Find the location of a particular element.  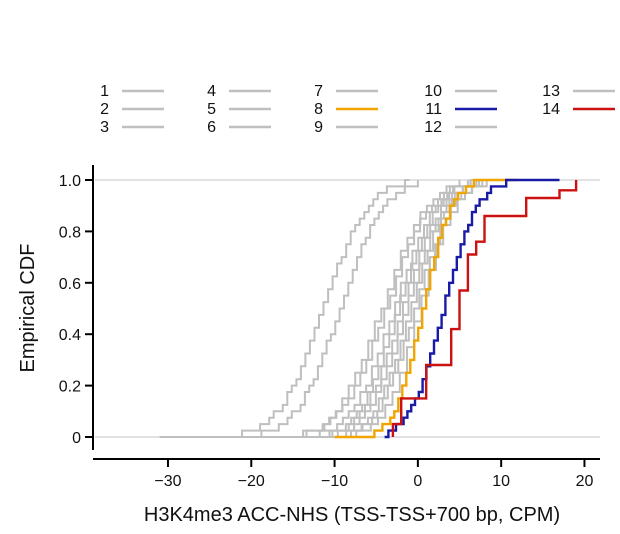

x-tick-label: 0 is located at coordinates (417, 481).